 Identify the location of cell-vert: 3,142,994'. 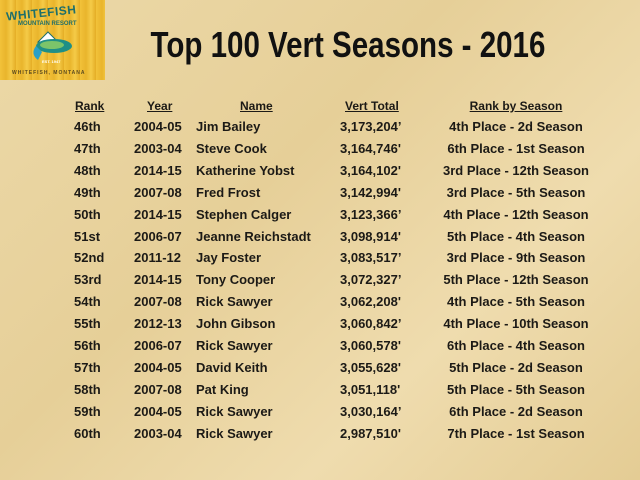
(370, 192).